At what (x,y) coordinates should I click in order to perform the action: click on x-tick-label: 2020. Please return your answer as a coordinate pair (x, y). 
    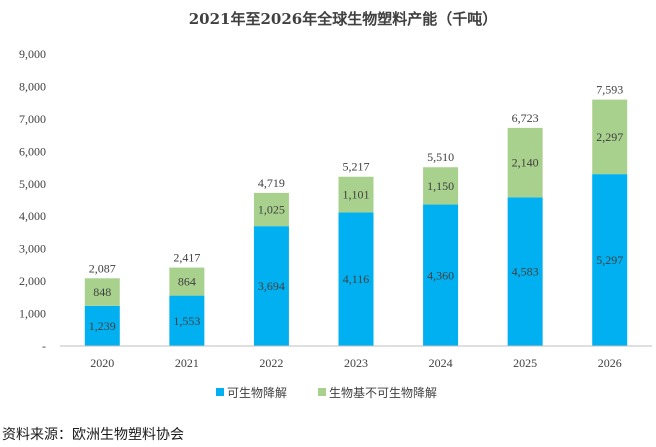
    Looking at the image, I should click on (102, 363).